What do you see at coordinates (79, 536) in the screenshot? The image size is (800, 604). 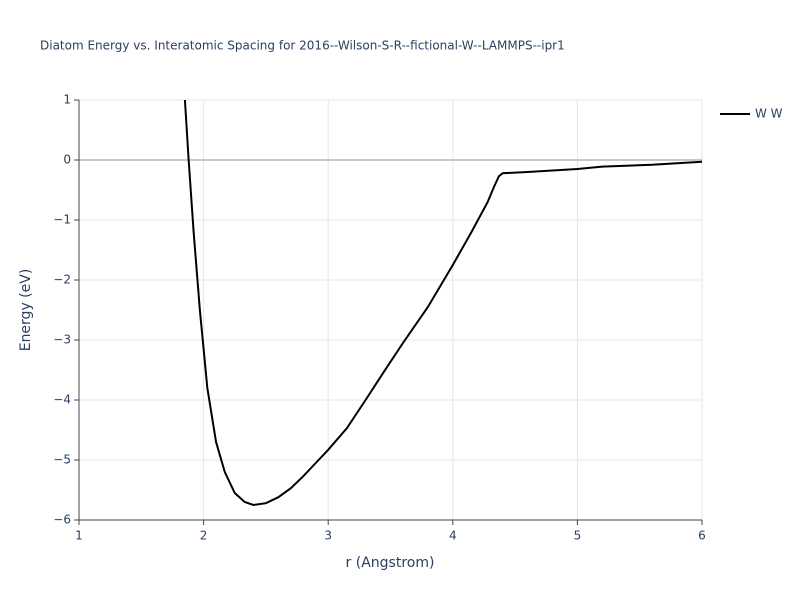 I see `x-tick-label: 1` at bounding box center [79, 536].